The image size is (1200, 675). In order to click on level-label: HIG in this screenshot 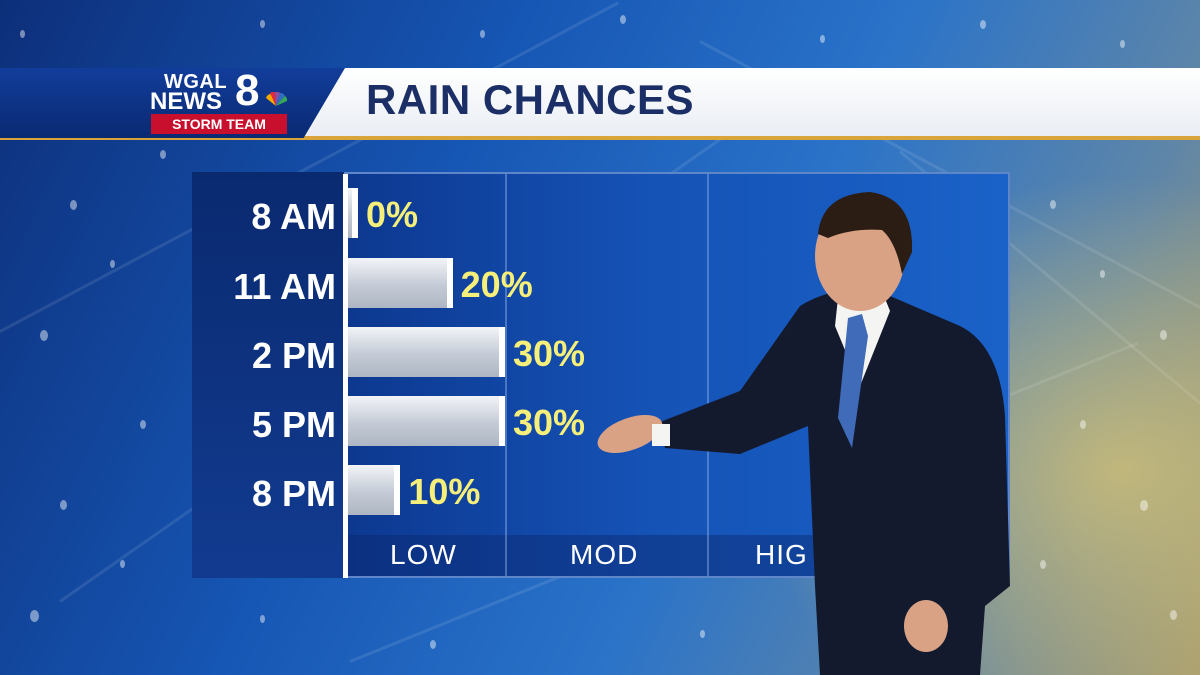, I will do `click(781, 554)`.